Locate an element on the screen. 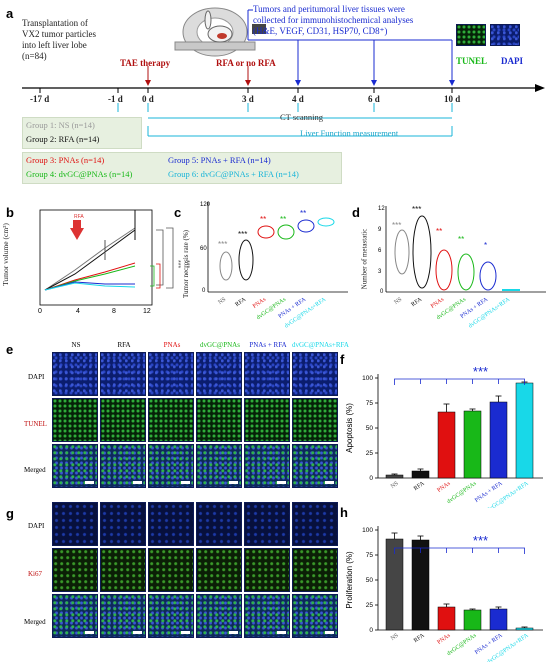 Image resolution: width=549 pixels, height=668 pixels. panel-e-column-label-4: PNAs + RFA is located at coordinates (268, 345).